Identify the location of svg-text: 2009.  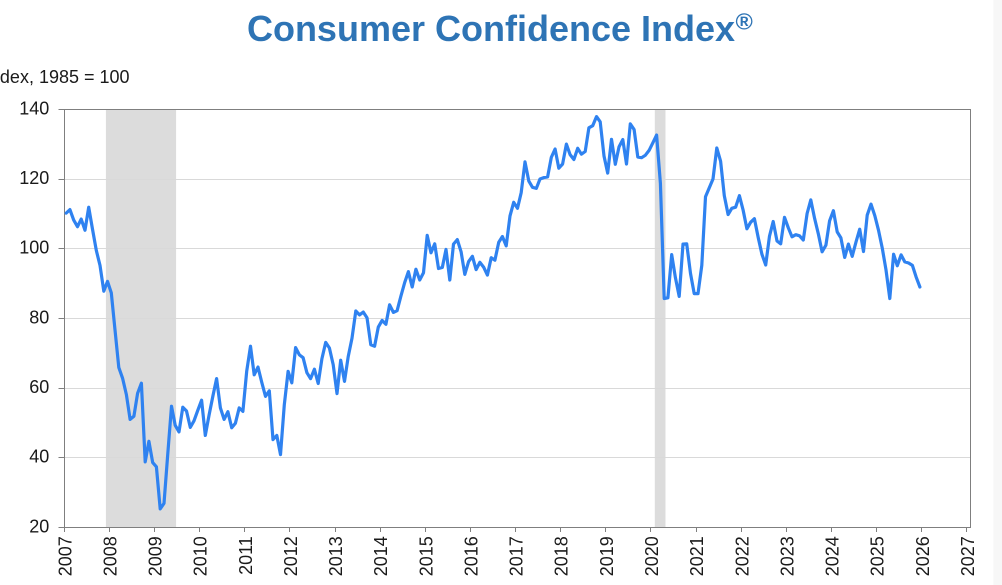
(156, 556).